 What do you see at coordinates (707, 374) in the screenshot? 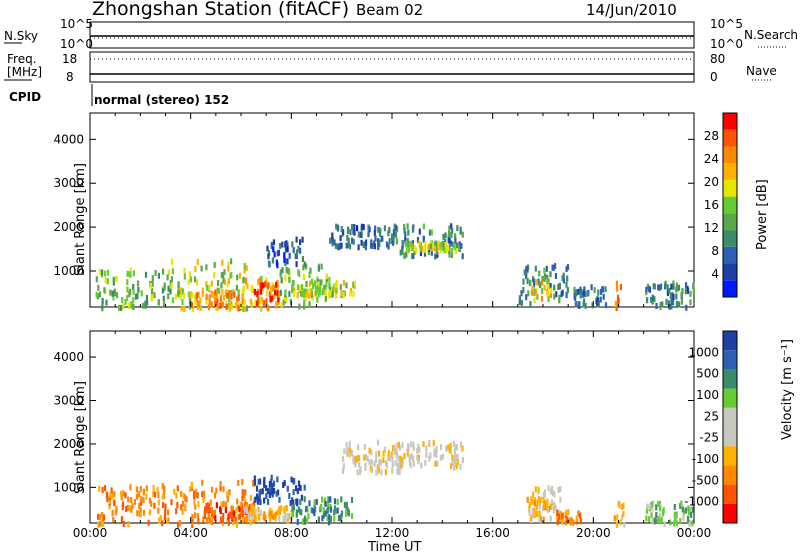
I see `velocity-colorbar-tick: 500` at bounding box center [707, 374].